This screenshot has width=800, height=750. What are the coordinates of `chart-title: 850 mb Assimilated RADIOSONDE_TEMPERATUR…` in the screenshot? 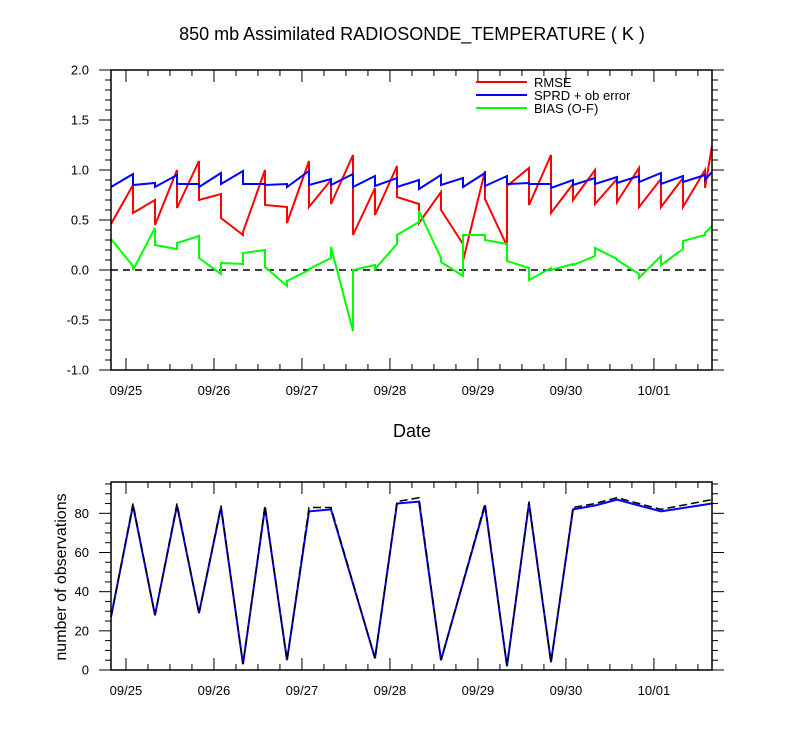 It's located at (412, 34).